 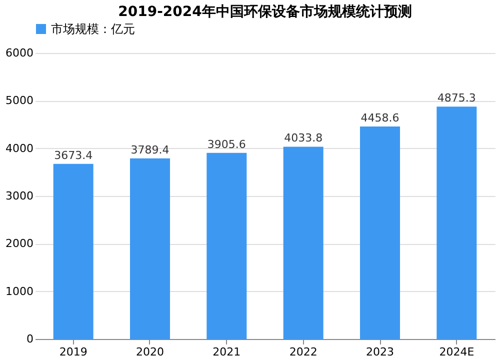 I want to click on y-tick-label: 0, so click(x=30, y=339).